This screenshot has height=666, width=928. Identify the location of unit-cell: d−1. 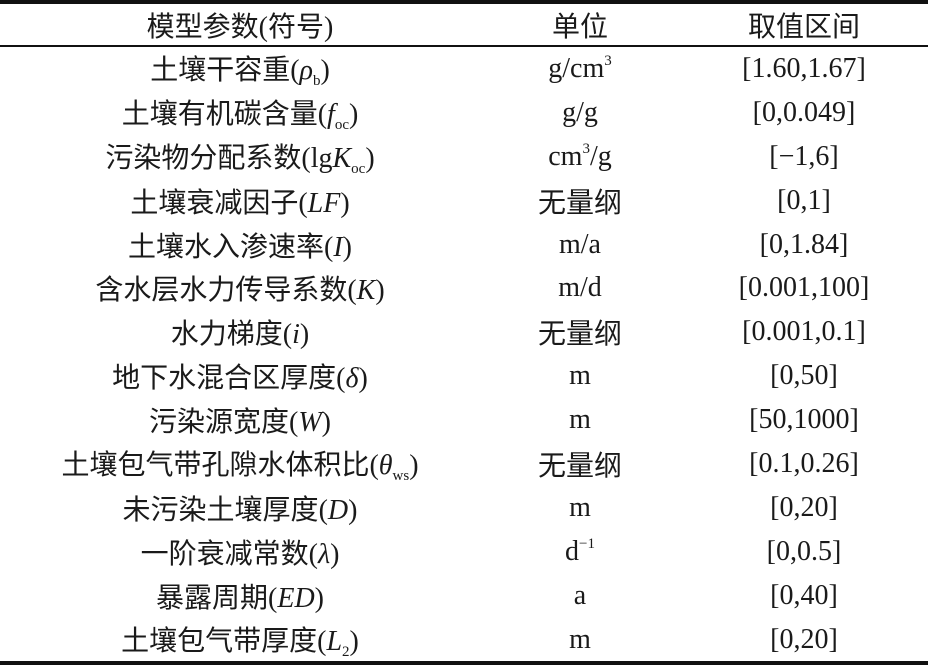
(580, 552).